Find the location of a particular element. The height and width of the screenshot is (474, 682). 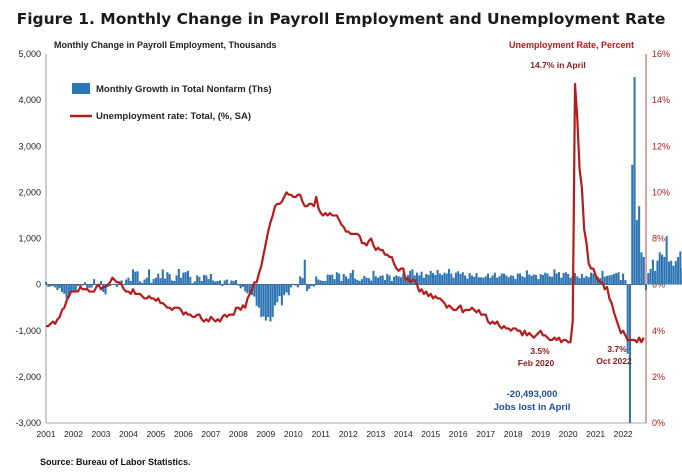

annotation-jobs-lost-label: Jobs lost in April is located at coordinates (532, 407).